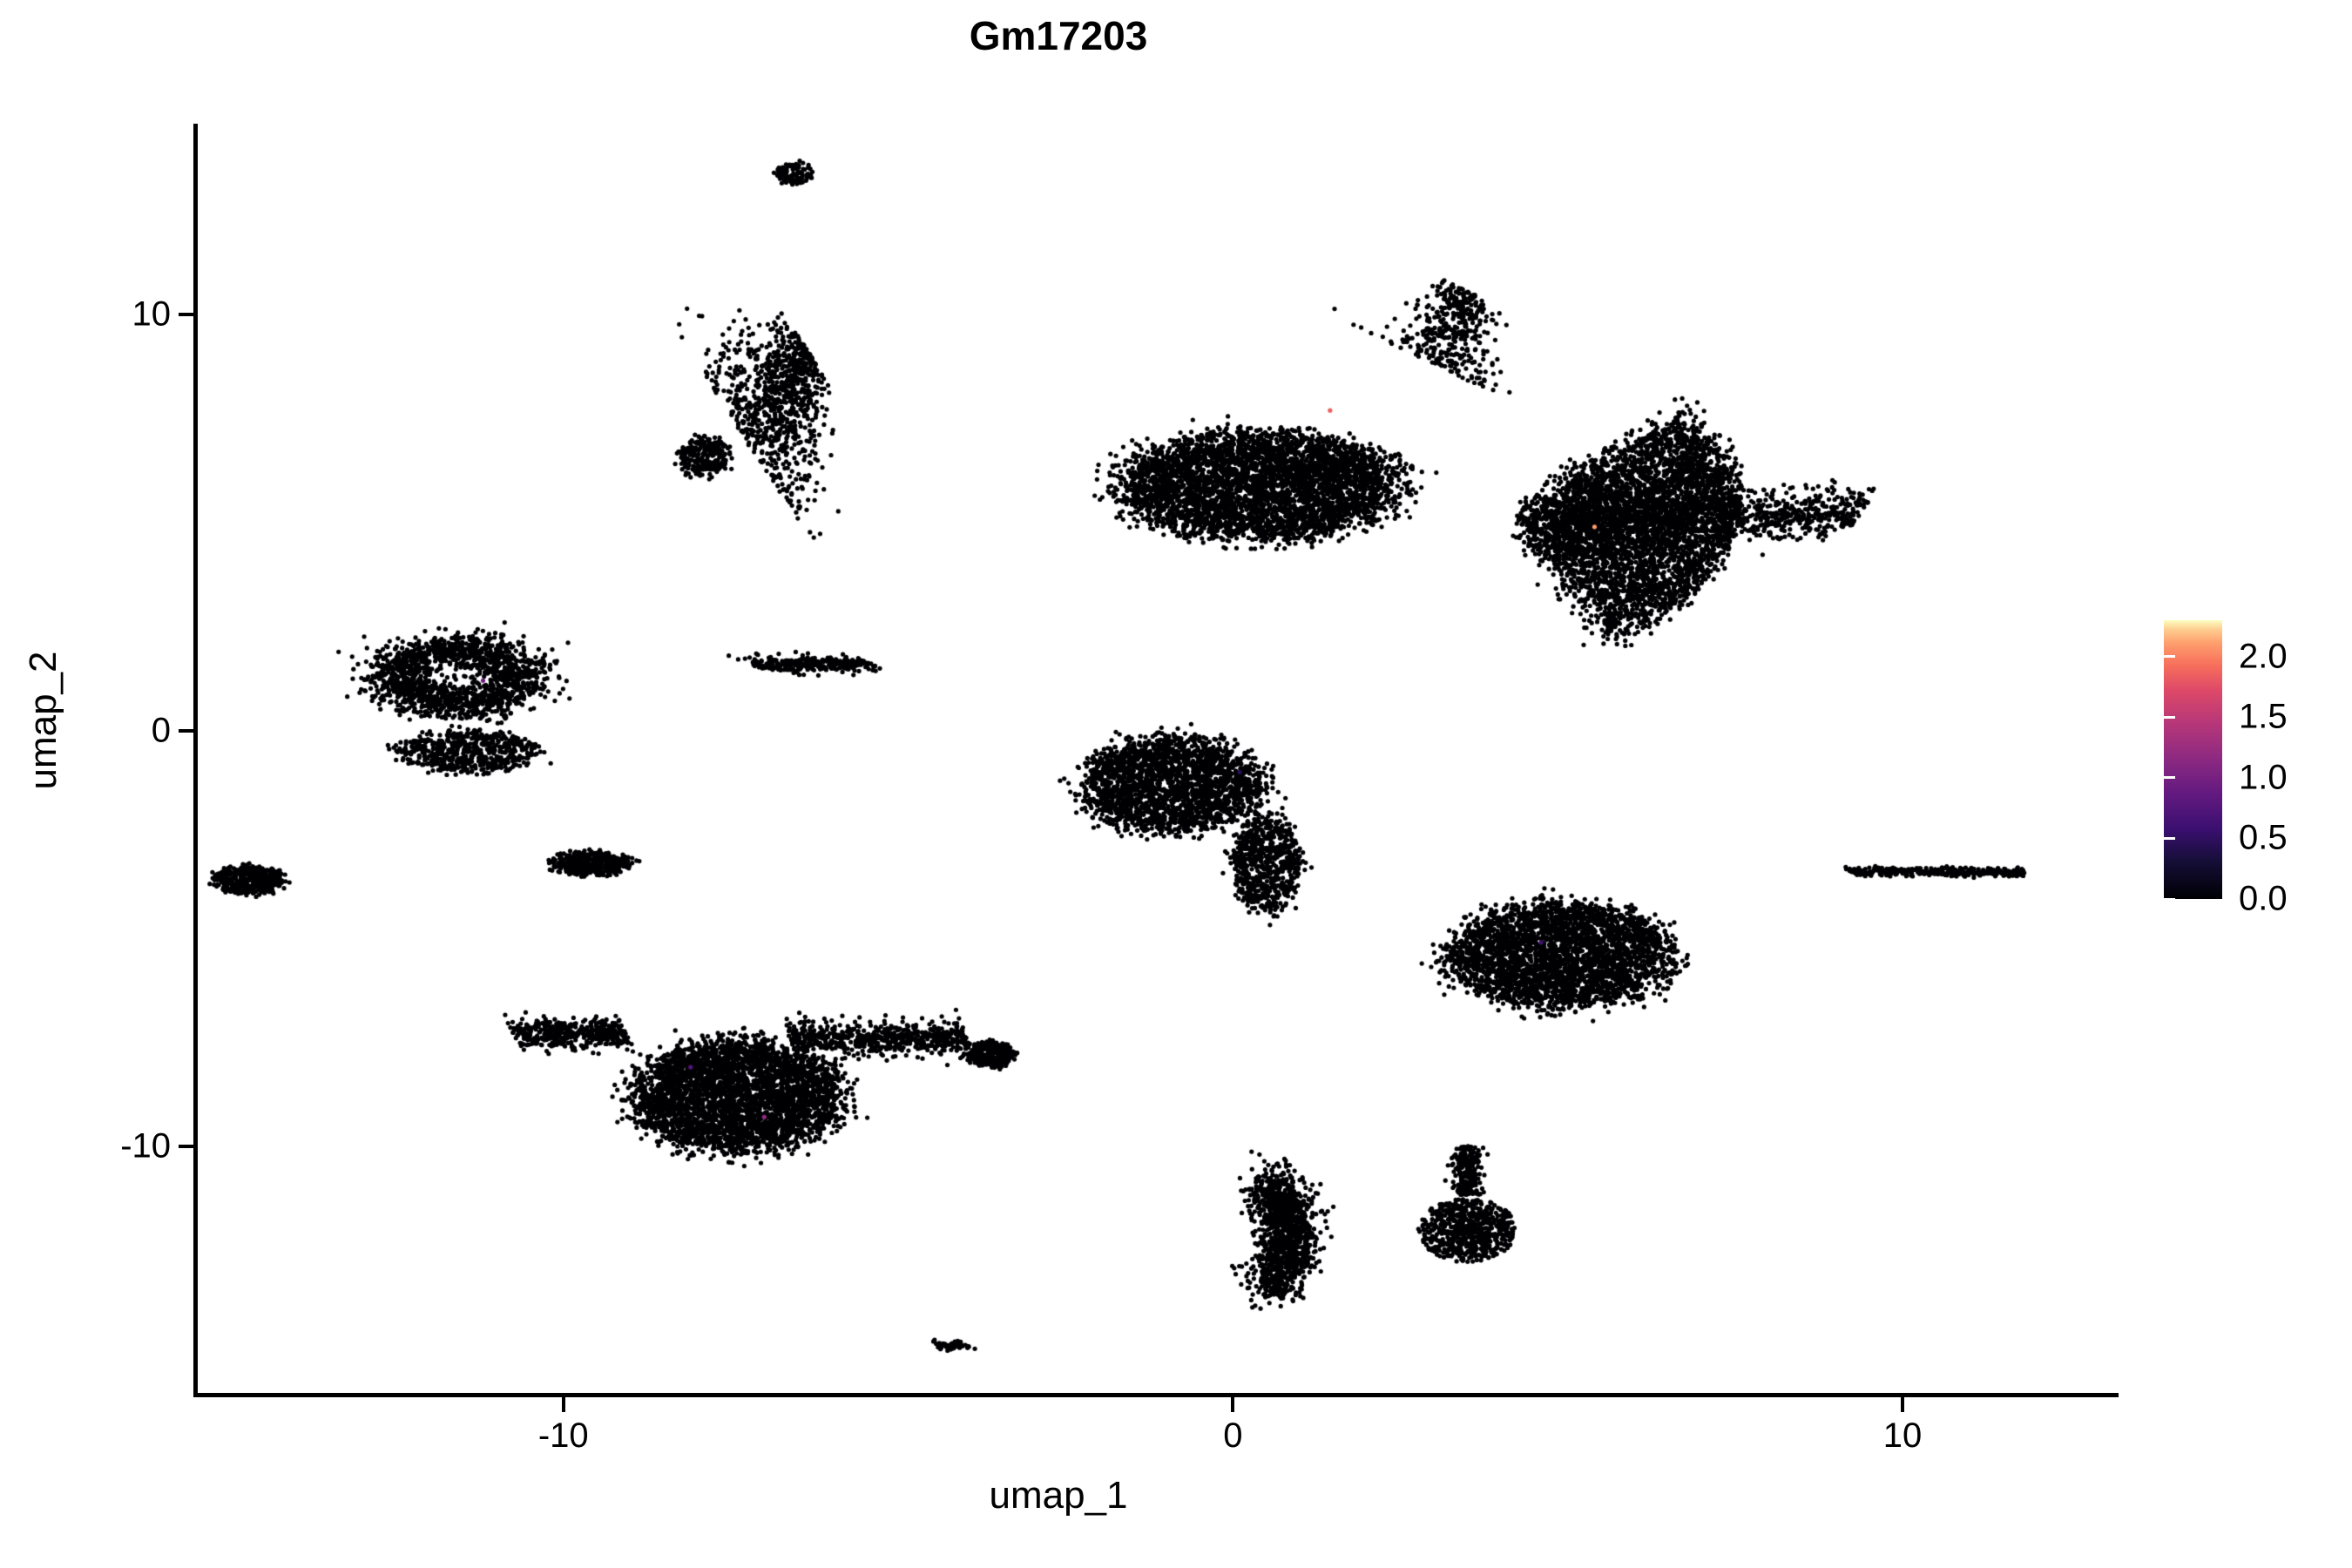 The height and width of the screenshot is (1568, 2352). What do you see at coordinates (152, 314) in the screenshot?
I see `y-tick-label: 10` at bounding box center [152, 314].